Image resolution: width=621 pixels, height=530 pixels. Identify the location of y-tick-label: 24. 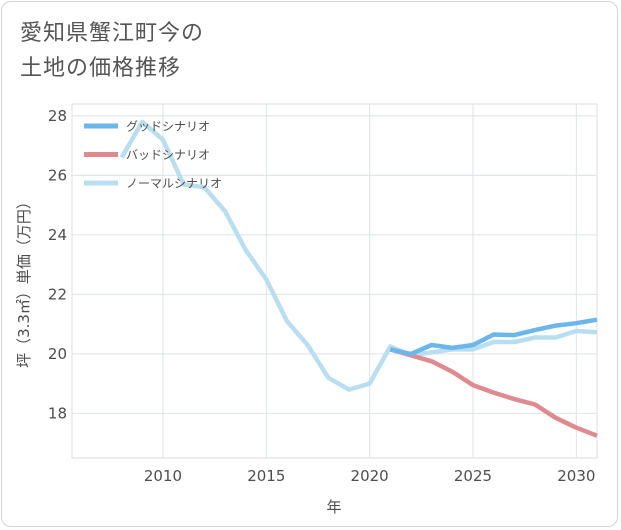
(57, 235).